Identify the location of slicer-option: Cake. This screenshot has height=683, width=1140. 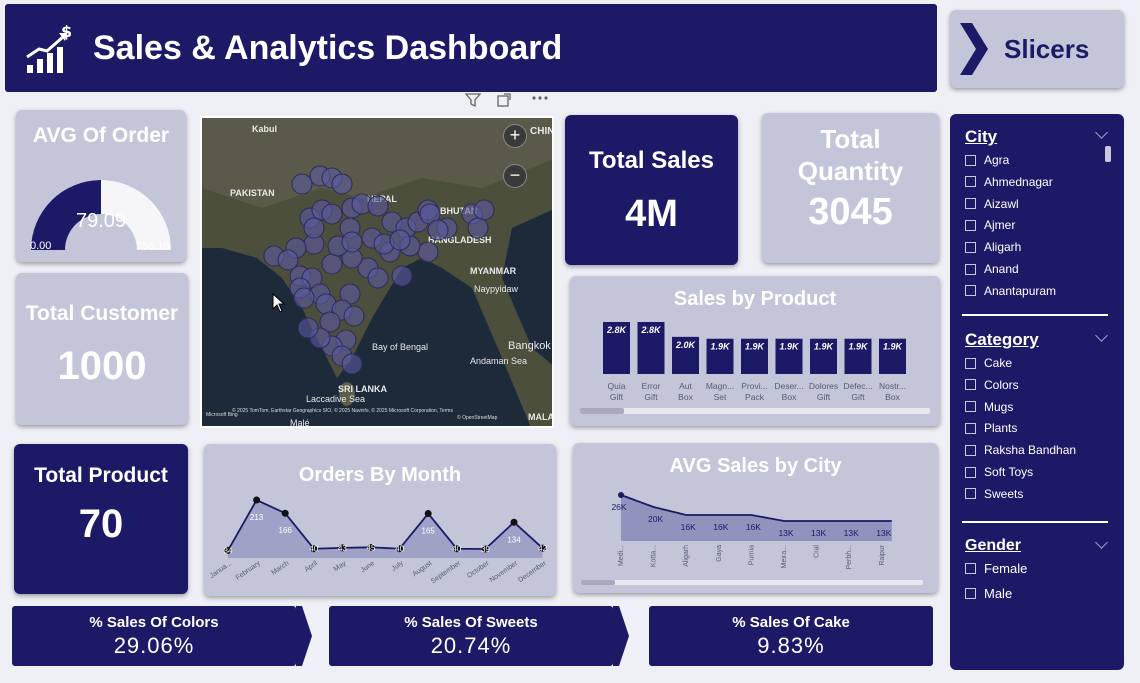
(988, 363).